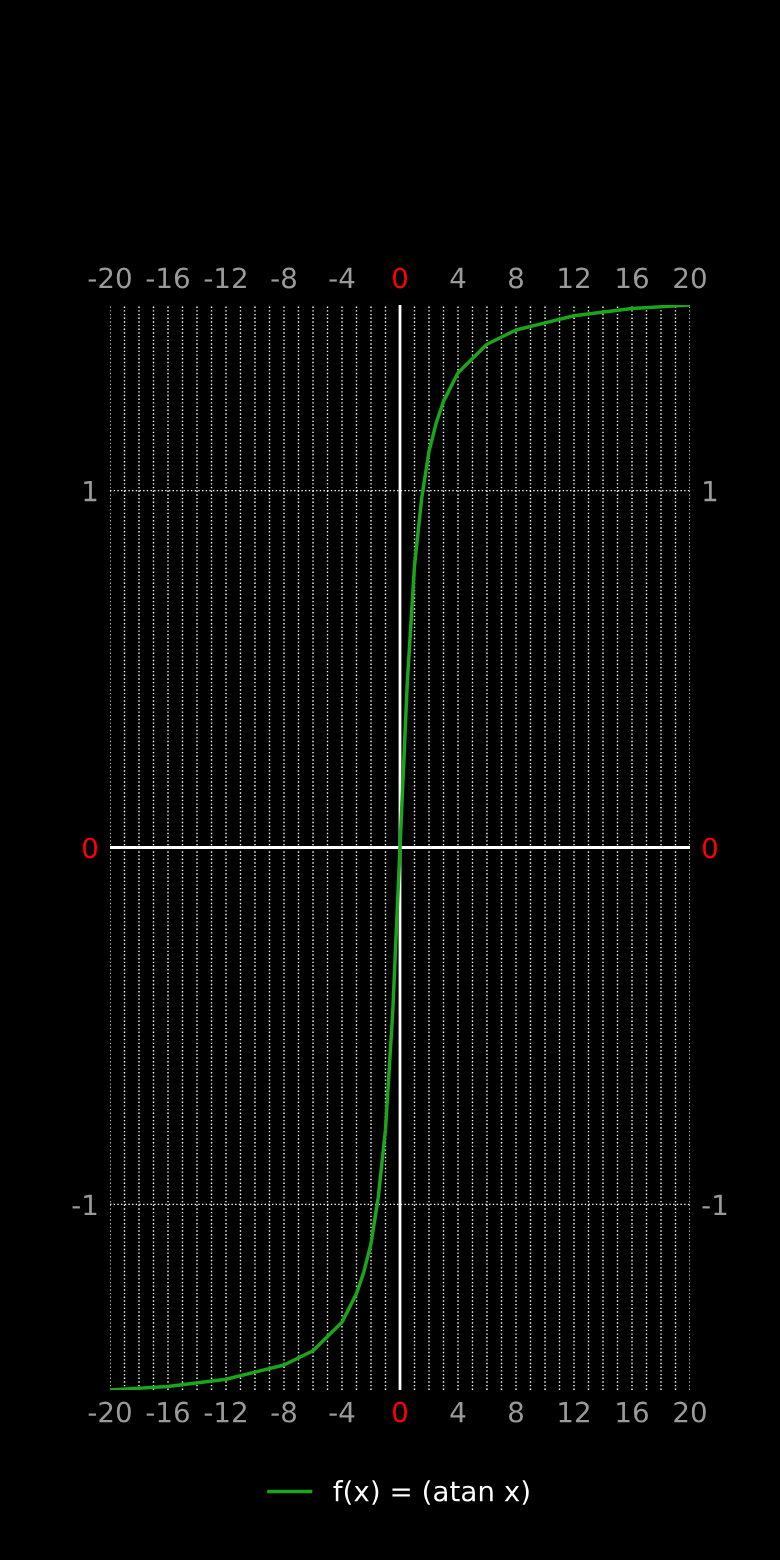  Describe the element at coordinates (90, 848) in the screenshot. I see `y-tick-label: 0` at that location.